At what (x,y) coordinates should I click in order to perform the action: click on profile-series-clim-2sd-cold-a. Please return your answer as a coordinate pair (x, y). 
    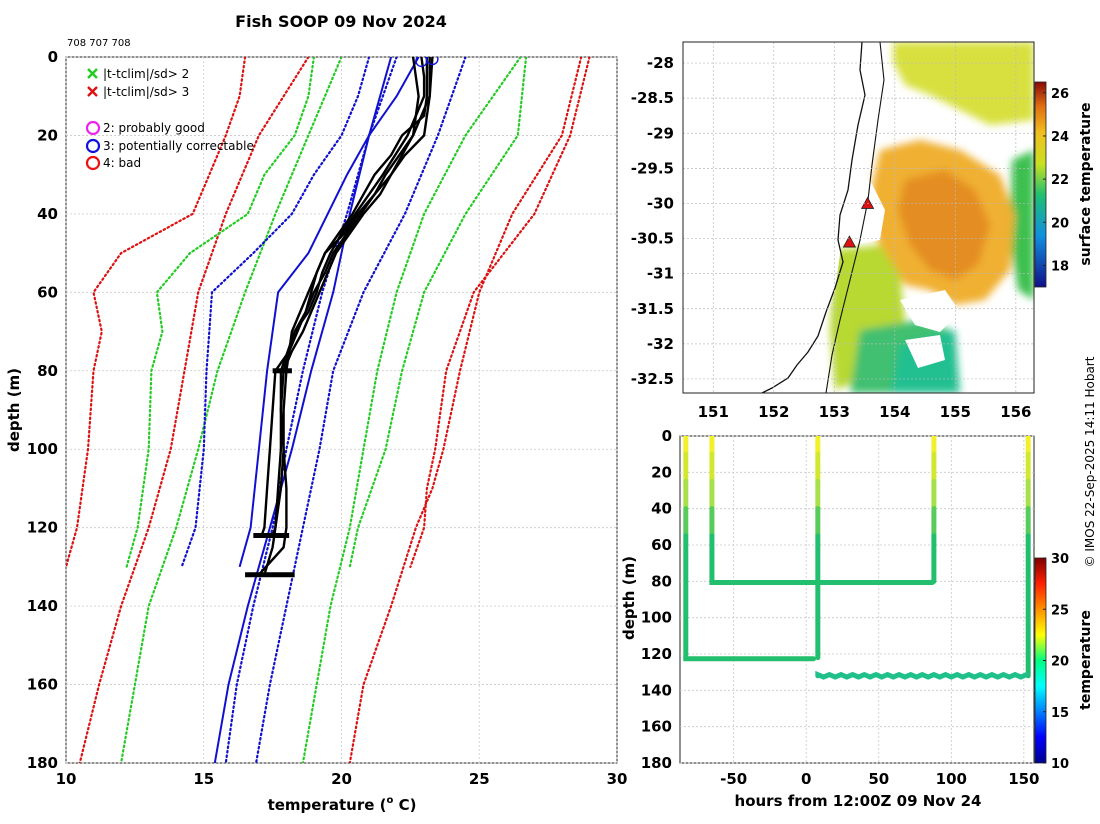
    Looking at the image, I should click on (220, 313).